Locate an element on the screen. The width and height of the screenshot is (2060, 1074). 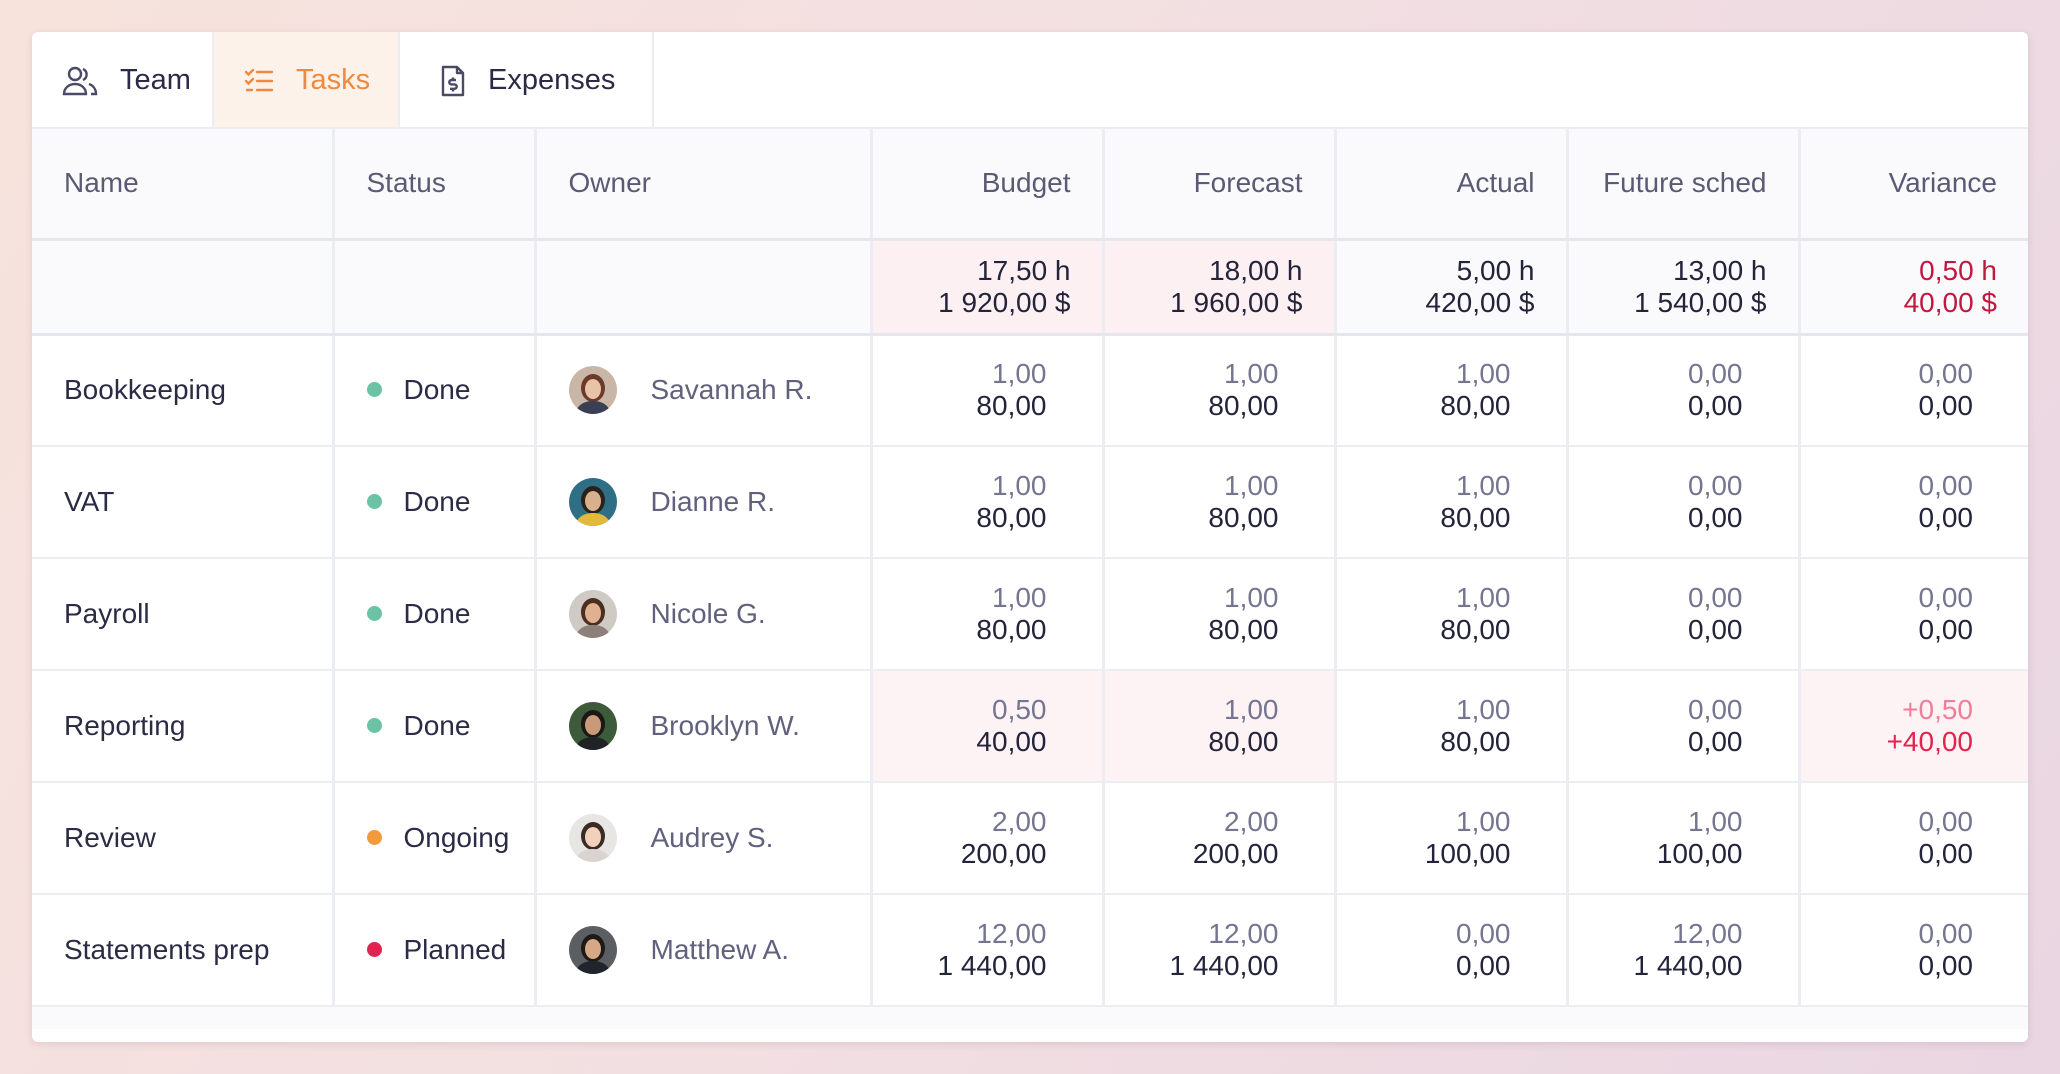
future-cell: 1,00 100,00 is located at coordinates (1684, 838).